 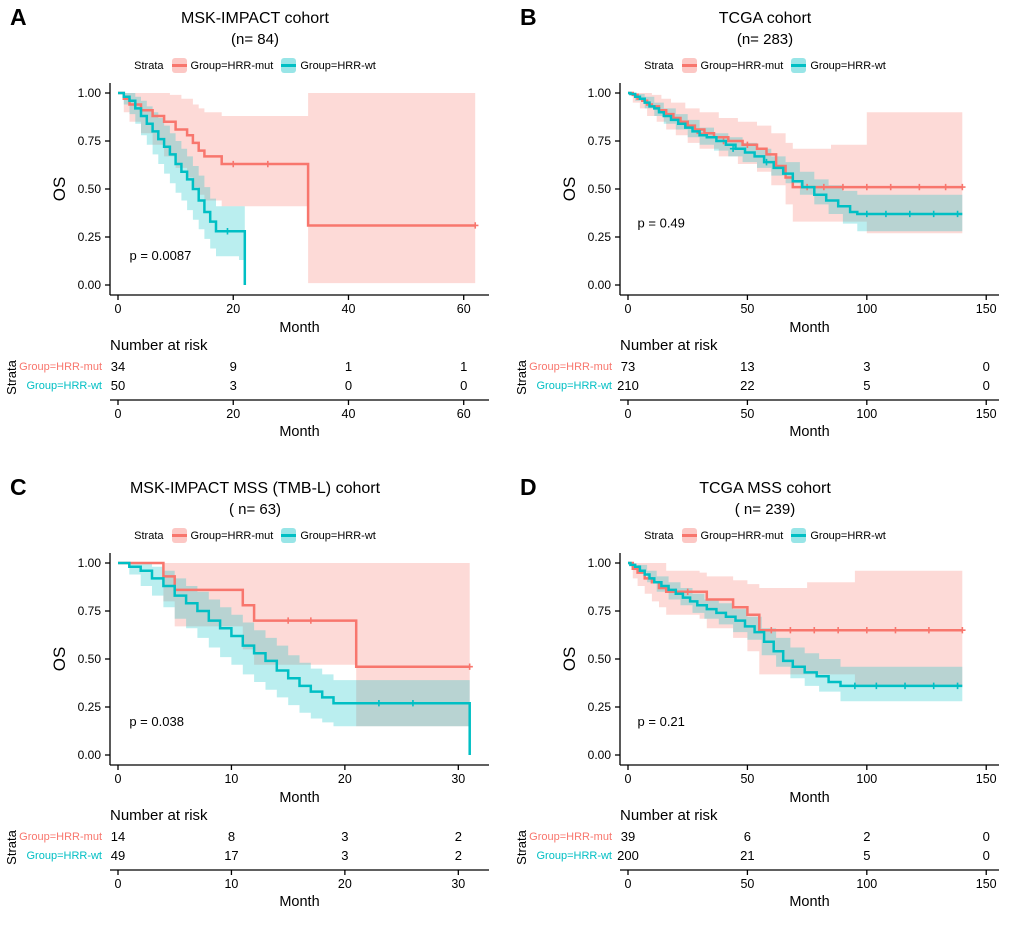 What do you see at coordinates (747, 855) in the screenshot?
I see `risk-count: 21` at bounding box center [747, 855].